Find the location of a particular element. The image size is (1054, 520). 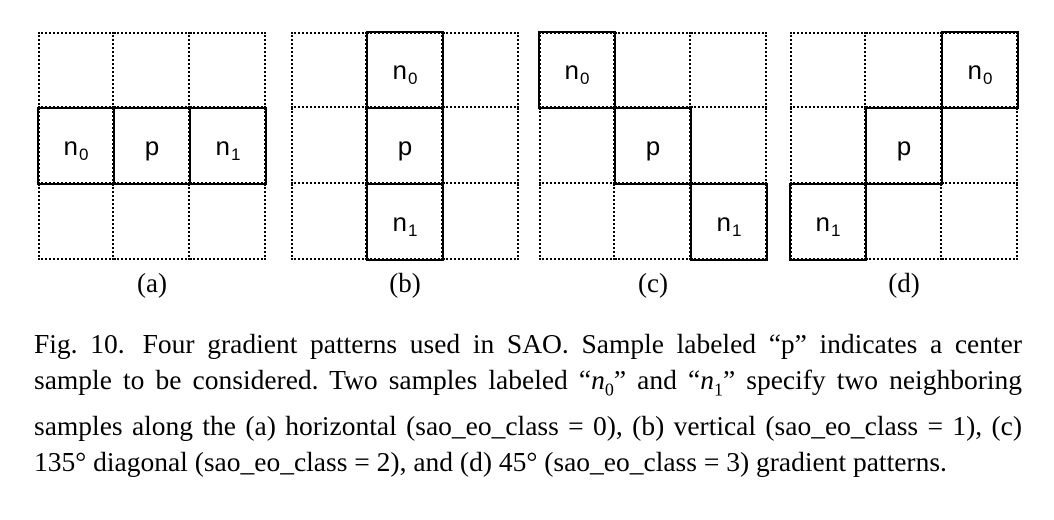

panel-label-d: (d) is located at coordinates (904, 283).